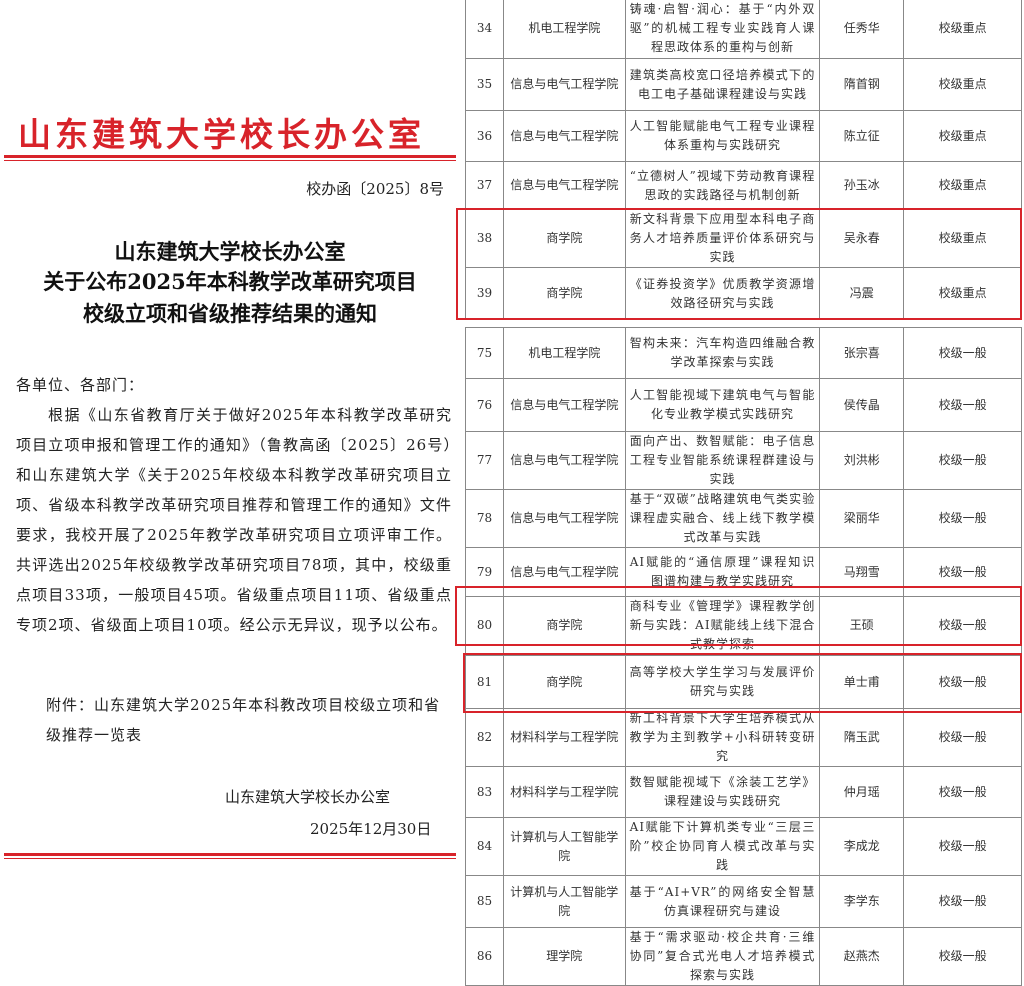  I want to click on salutation: 各单位、各部门：, so click(80, 385).